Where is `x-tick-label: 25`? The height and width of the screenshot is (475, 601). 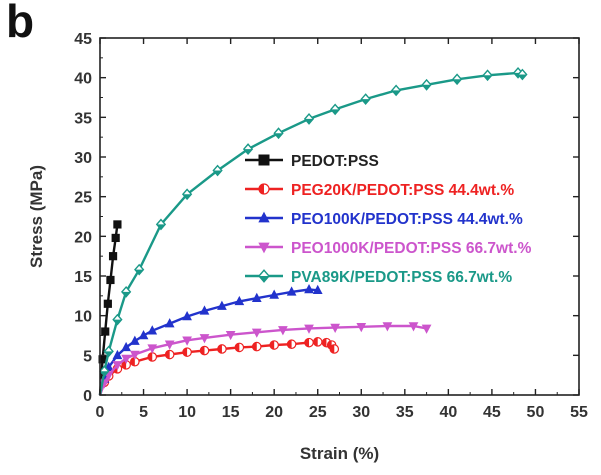
x-tick-label: 25 is located at coordinates (318, 412).